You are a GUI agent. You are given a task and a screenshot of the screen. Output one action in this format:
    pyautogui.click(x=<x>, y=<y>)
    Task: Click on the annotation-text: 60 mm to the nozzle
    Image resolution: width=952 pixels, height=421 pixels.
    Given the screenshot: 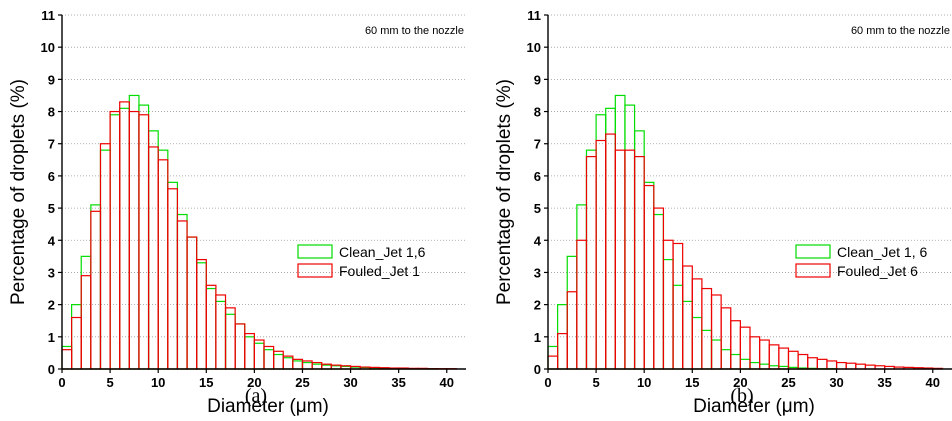 What is the action you would take?
    pyautogui.click(x=900, y=31)
    